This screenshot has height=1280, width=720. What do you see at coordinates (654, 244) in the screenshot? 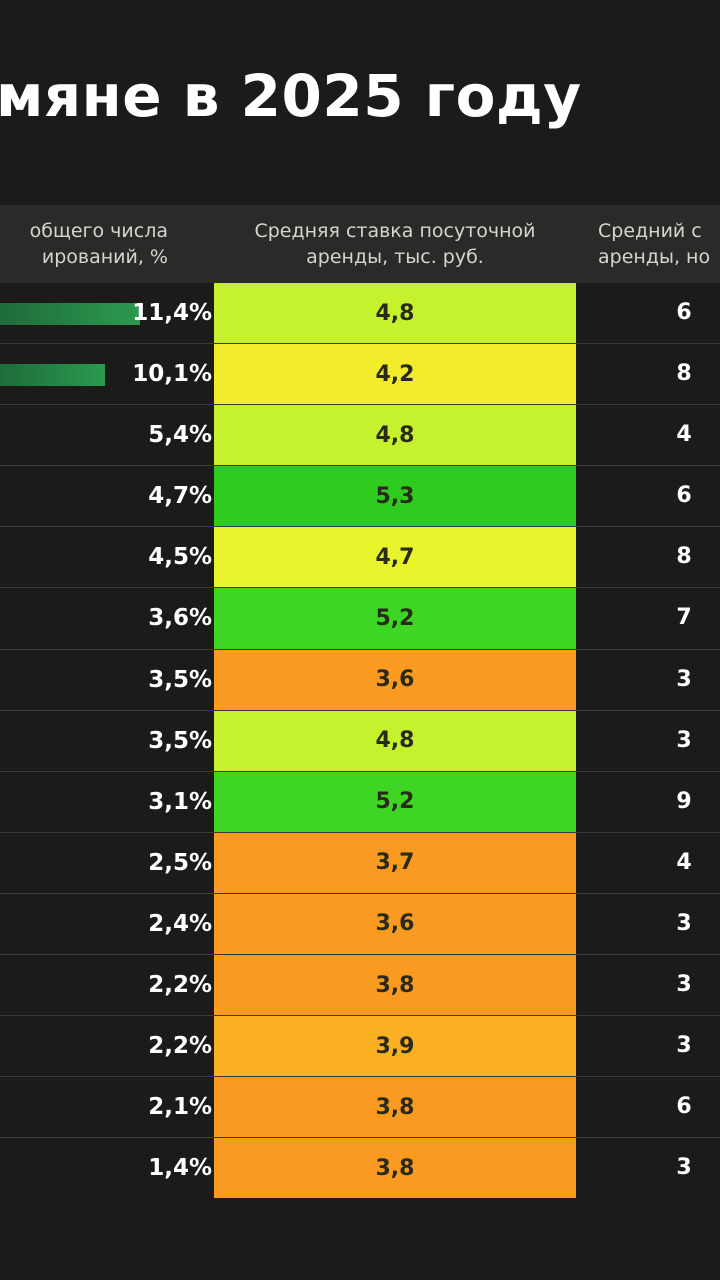
I see `avg-column-header: Средний с аренды, но` at bounding box center [654, 244].